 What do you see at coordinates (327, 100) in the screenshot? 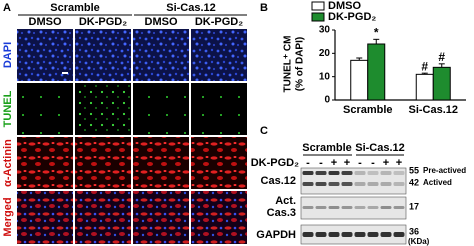
I see `y-tick-label: 0` at bounding box center [327, 100].